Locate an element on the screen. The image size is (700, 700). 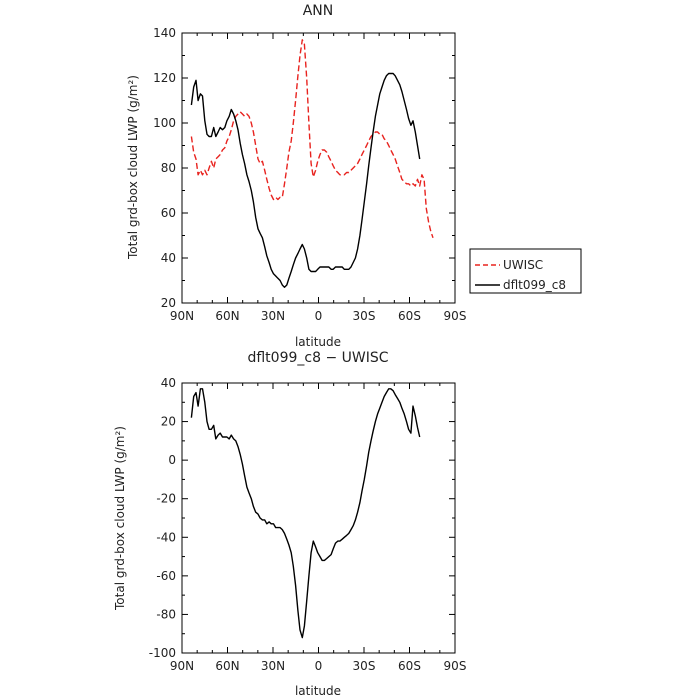
top-y-axis-label: Total grd-box cloud LWP (g/m²) is located at coordinates (133, 167).